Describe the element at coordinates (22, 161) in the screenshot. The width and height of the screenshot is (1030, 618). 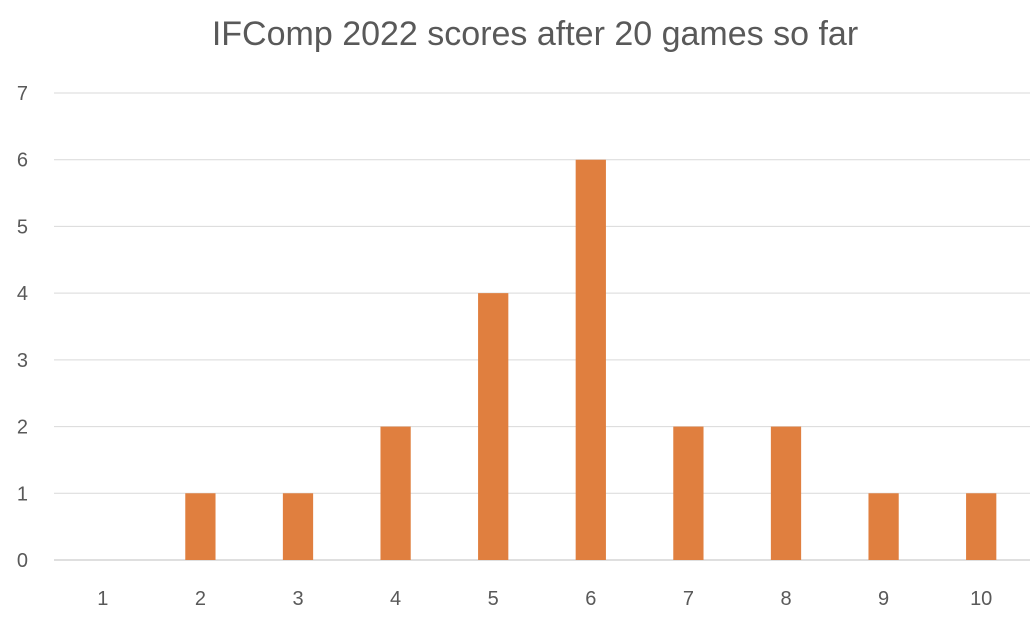
I see `y-tick-label: 6` at that location.